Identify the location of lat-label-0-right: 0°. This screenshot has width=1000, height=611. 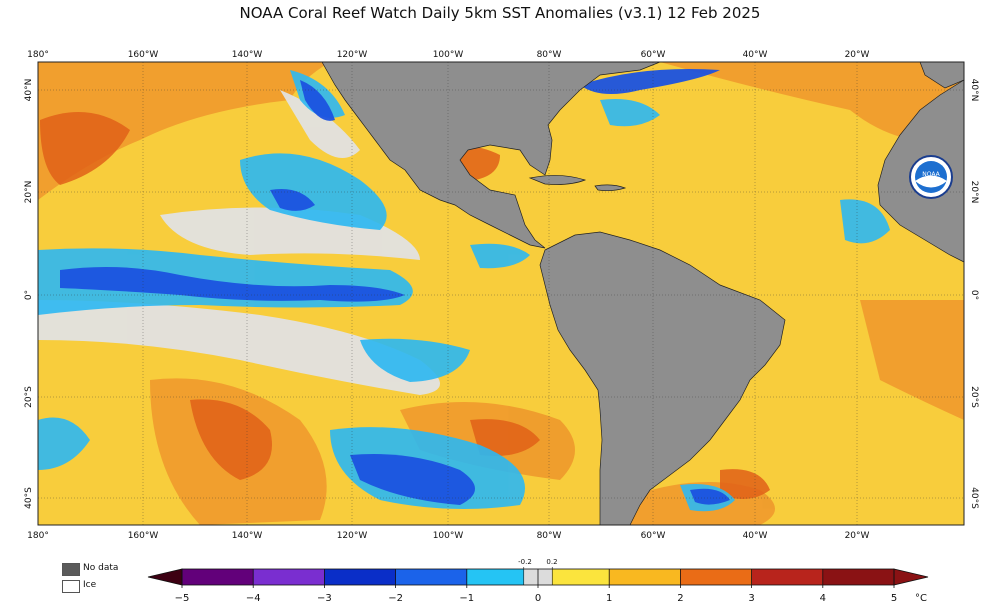
(974, 295).